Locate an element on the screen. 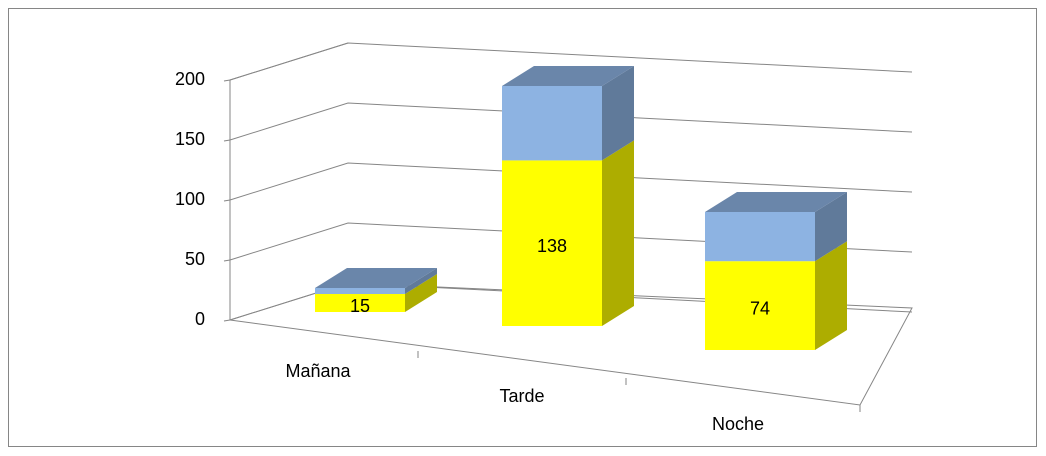 The image size is (1046, 456). x-tick-label: Tarde is located at coordinates (521, 396).